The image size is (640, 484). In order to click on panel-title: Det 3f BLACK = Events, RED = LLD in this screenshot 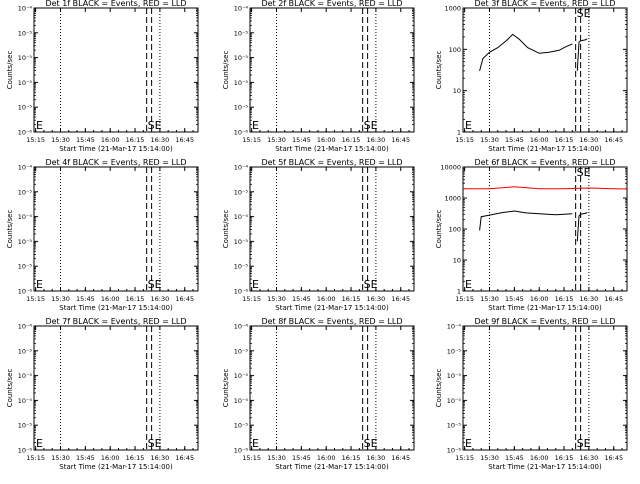, I will do `click(544, 4)`.